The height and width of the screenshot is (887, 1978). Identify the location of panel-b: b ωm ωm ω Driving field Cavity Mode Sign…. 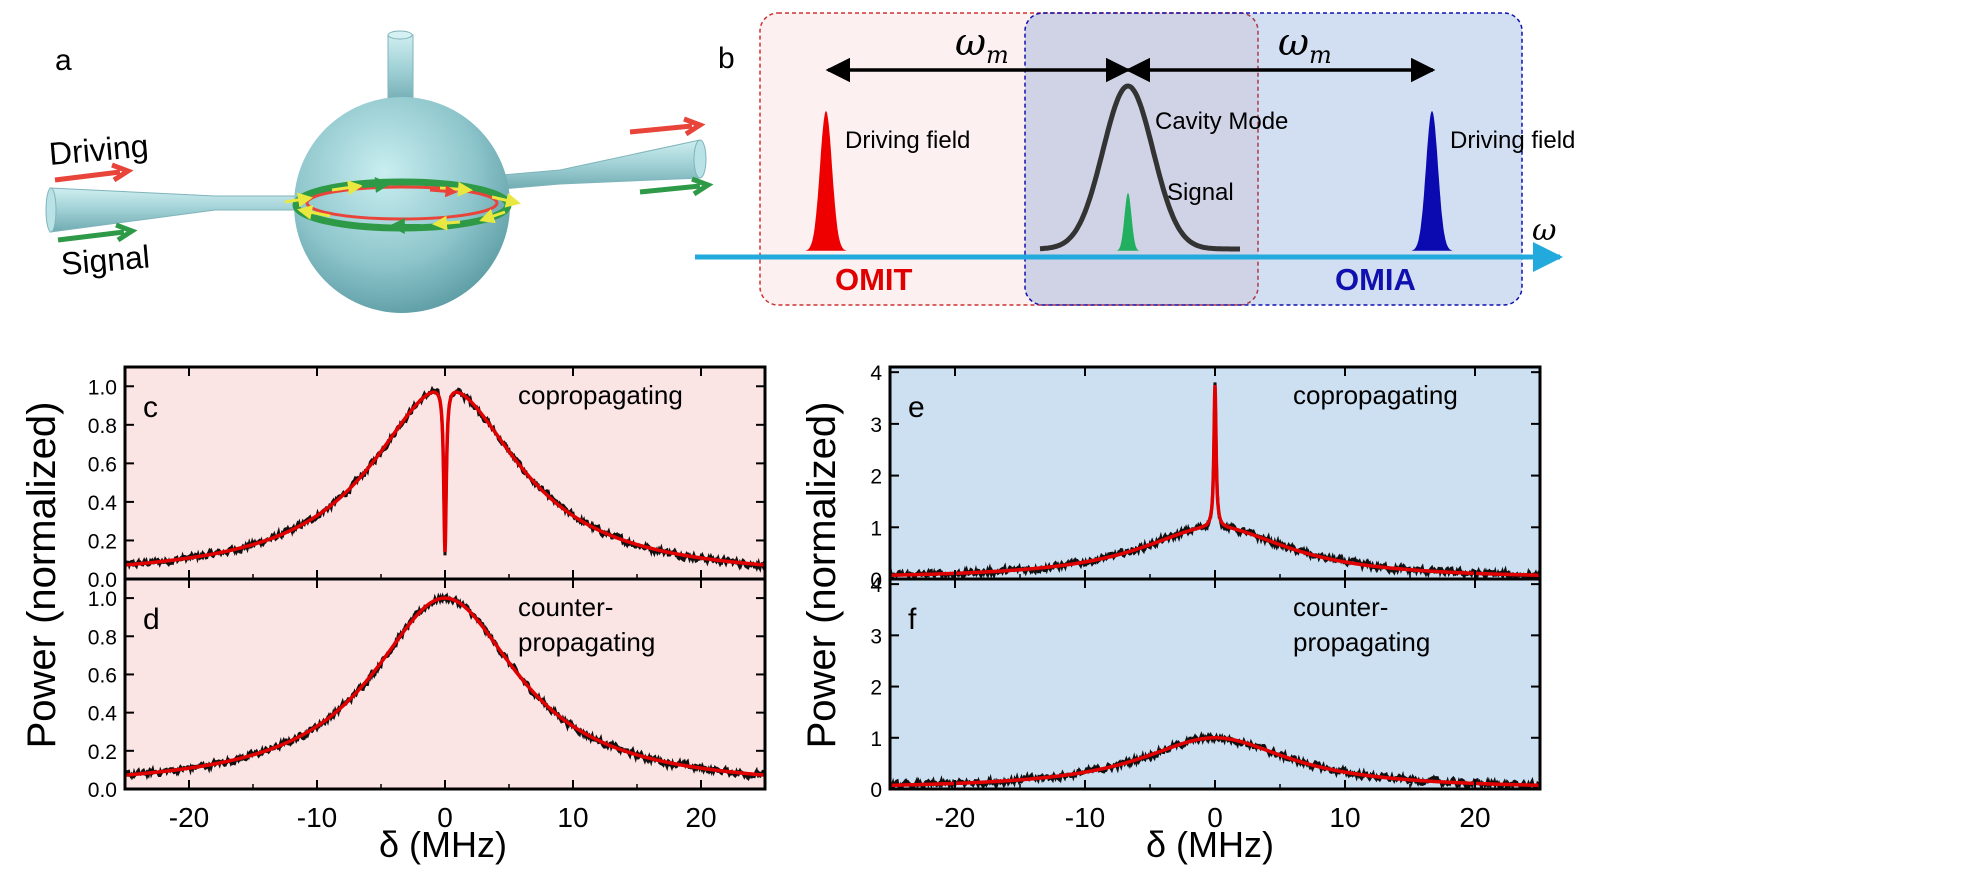
(1135, 159).